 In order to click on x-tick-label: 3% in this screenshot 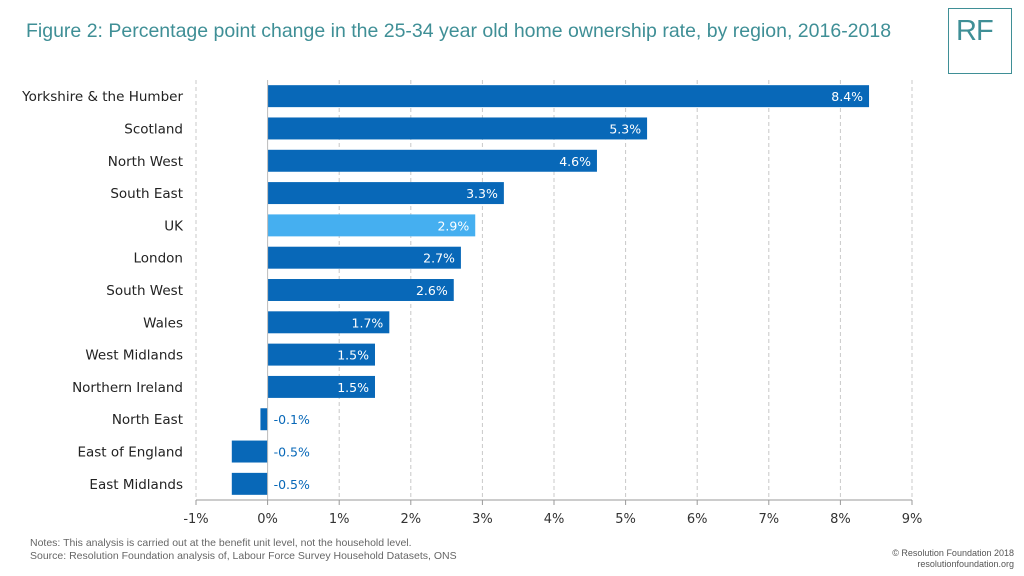, I will do `click(482, 519)`.